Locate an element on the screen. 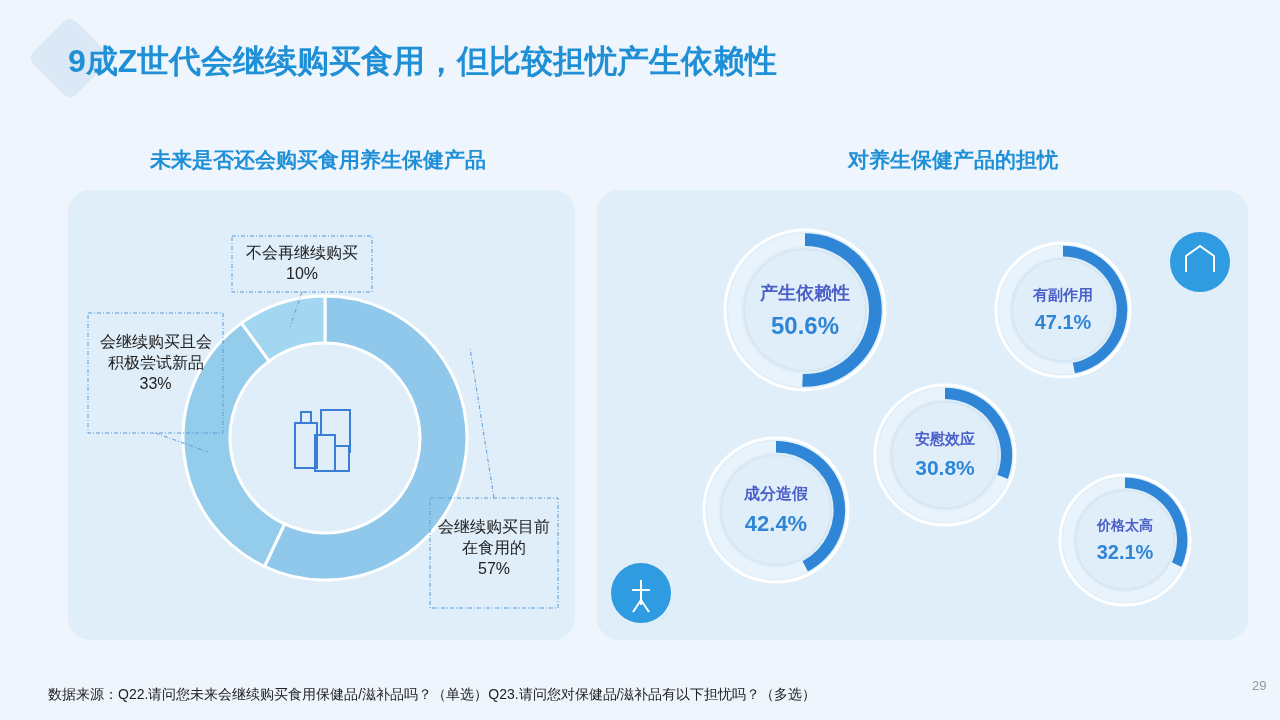  data-label: 33% is located at coordinates (155, 383).